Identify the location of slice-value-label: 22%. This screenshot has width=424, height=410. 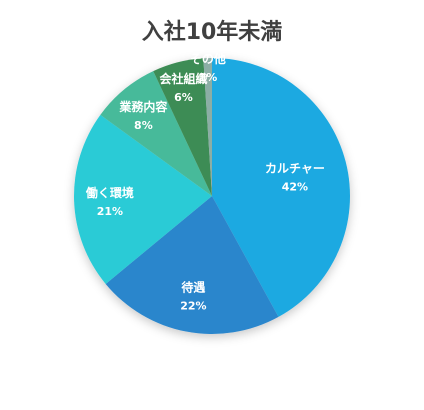
(193, 306).